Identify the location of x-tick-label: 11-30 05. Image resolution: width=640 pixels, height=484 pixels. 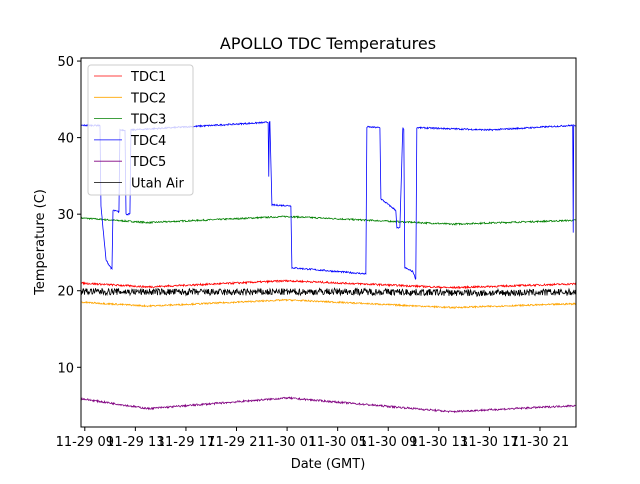
(337, 442).